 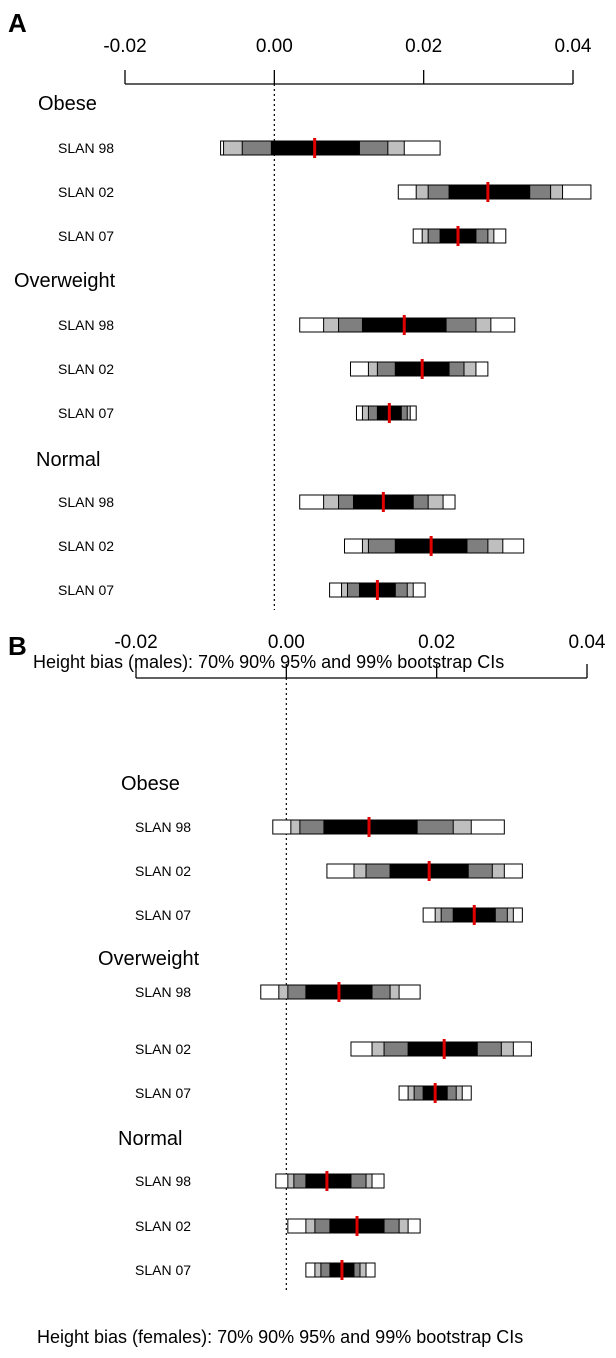 What do you see at coordinates (17, 23) in the screenshot?
I see `panel-letter: A` at bounding box center [17, 23].